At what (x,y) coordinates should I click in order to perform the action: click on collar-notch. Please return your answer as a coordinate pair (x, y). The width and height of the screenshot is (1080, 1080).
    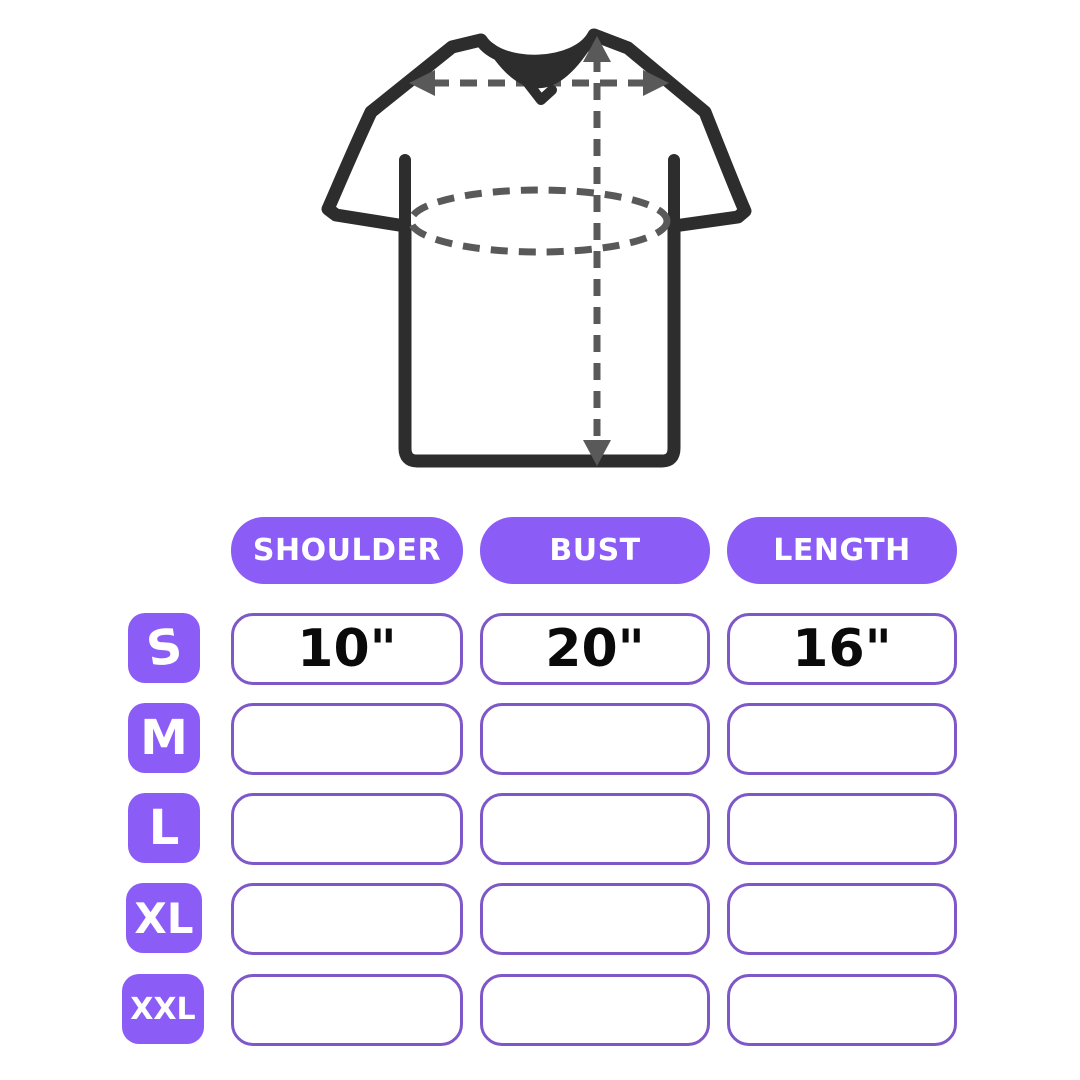
    Looking at the image, I should click on (539, 91).